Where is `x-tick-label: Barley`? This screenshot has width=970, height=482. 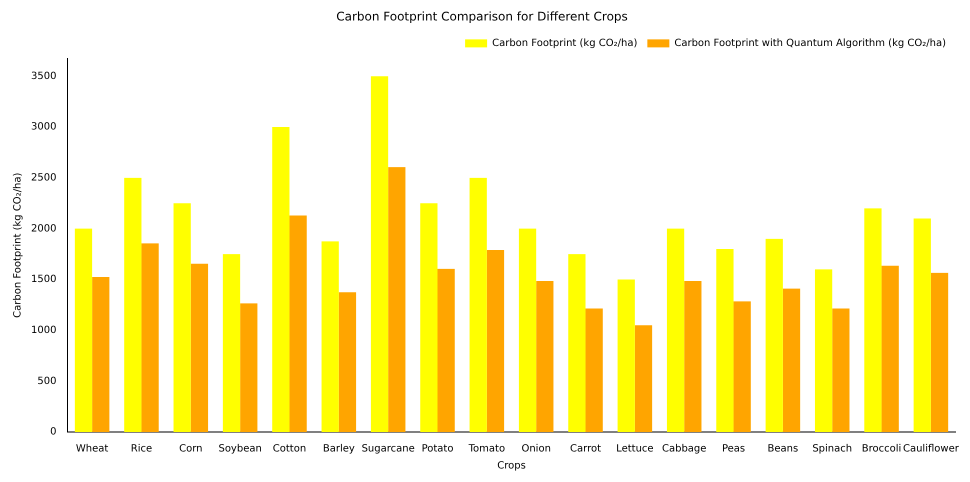
x-tick-label: Barley is located at coordinates (338, 449).